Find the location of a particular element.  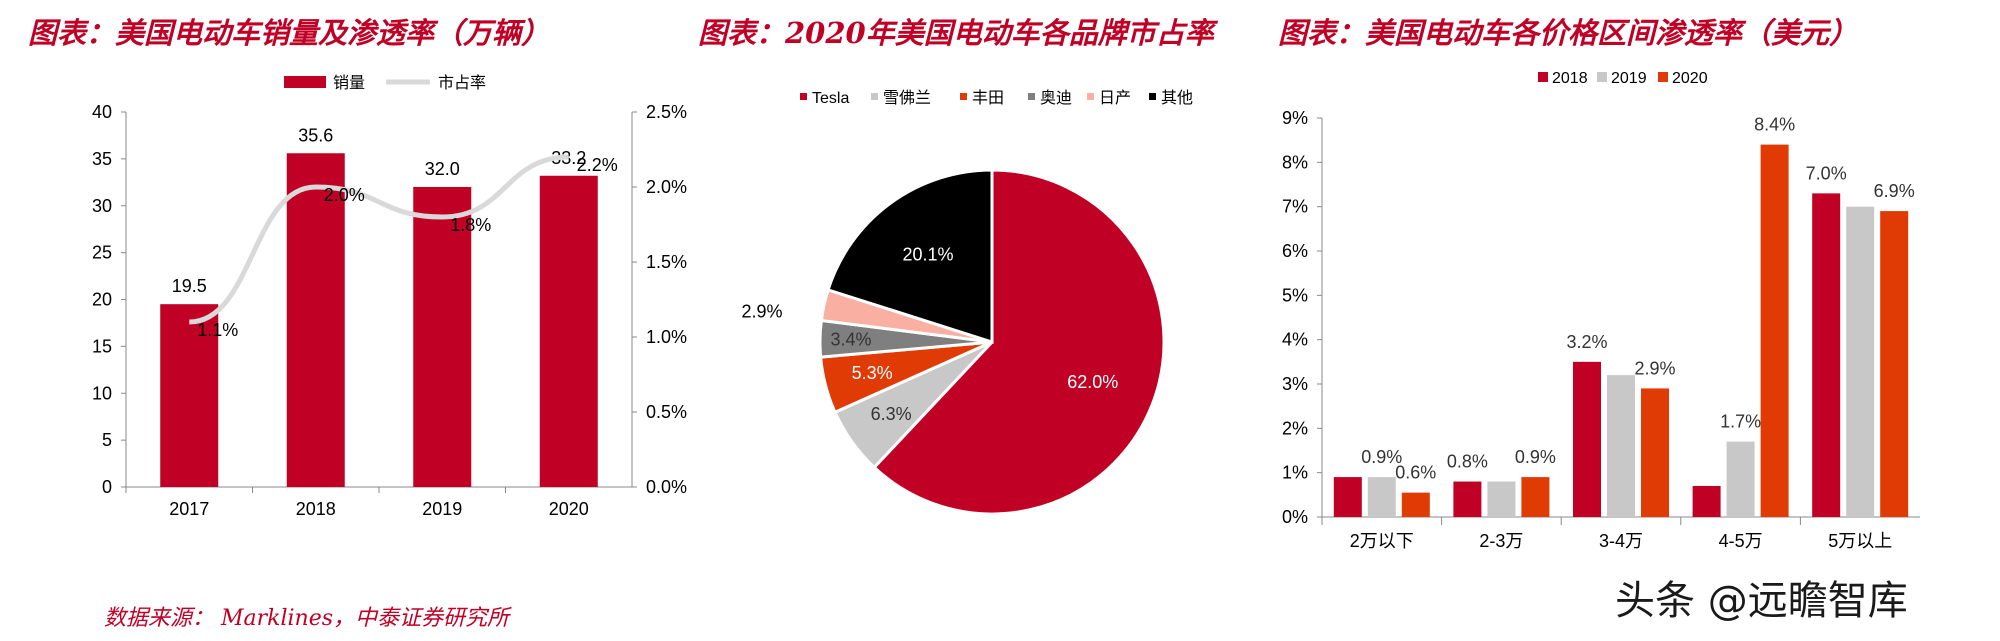

y-tick-label: 3% is located at coordinates (1295, 384).